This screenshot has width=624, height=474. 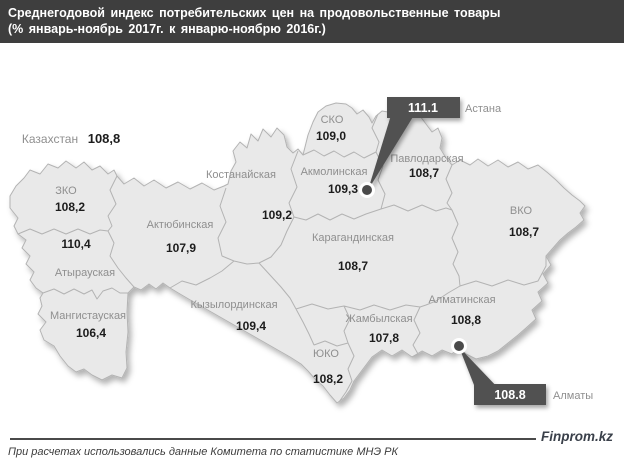 I want to click on astana-callout-box, so click(x=423, y=107).